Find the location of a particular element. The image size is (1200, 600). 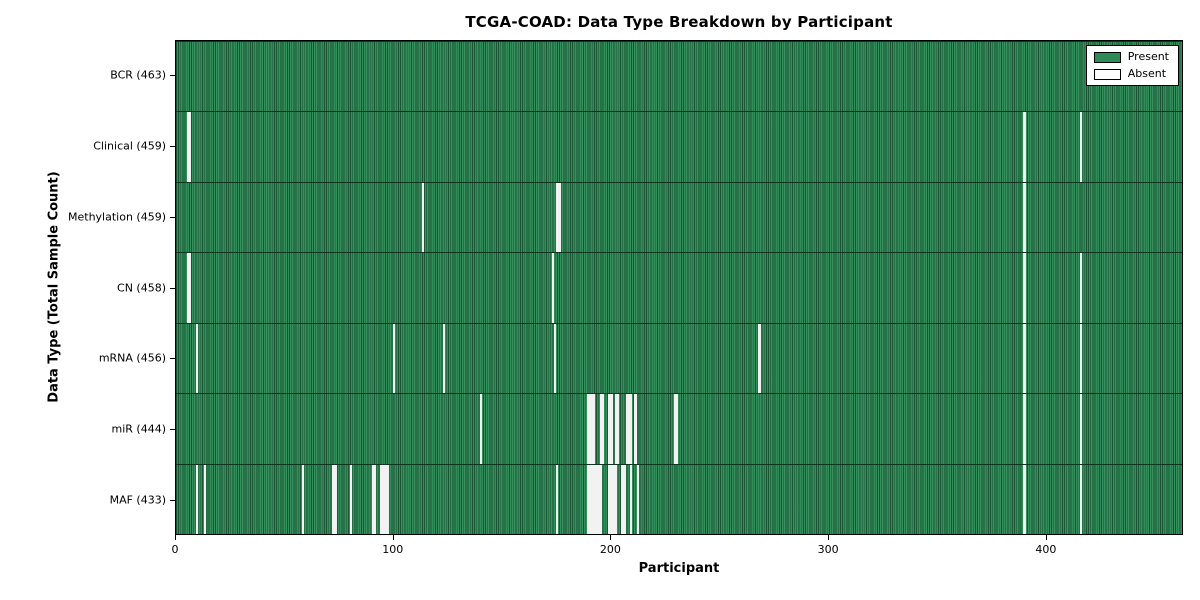

x-tick-label-0: 0 is located at coordinates (175, 549).